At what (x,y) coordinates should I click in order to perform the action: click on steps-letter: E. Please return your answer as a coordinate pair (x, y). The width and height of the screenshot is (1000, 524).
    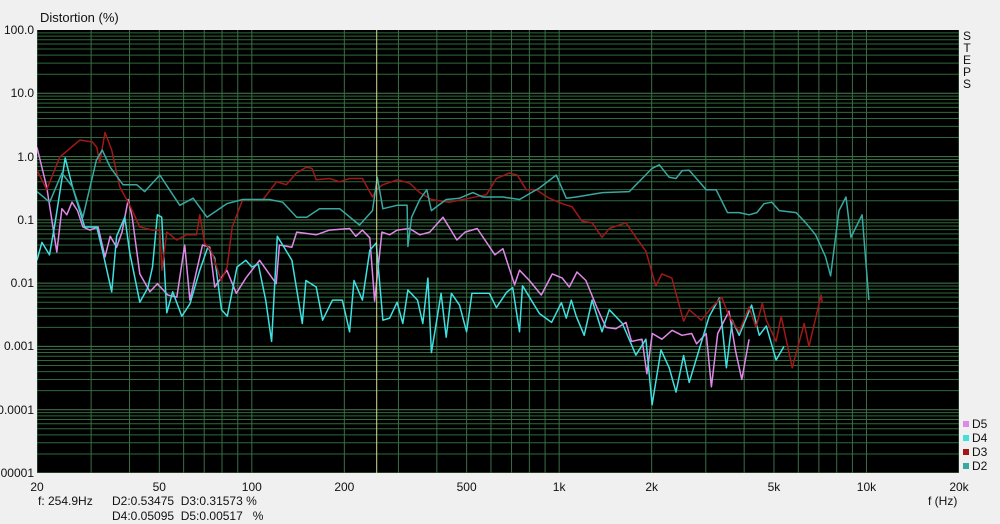
    Looking at the image, I should click on (966, 60).